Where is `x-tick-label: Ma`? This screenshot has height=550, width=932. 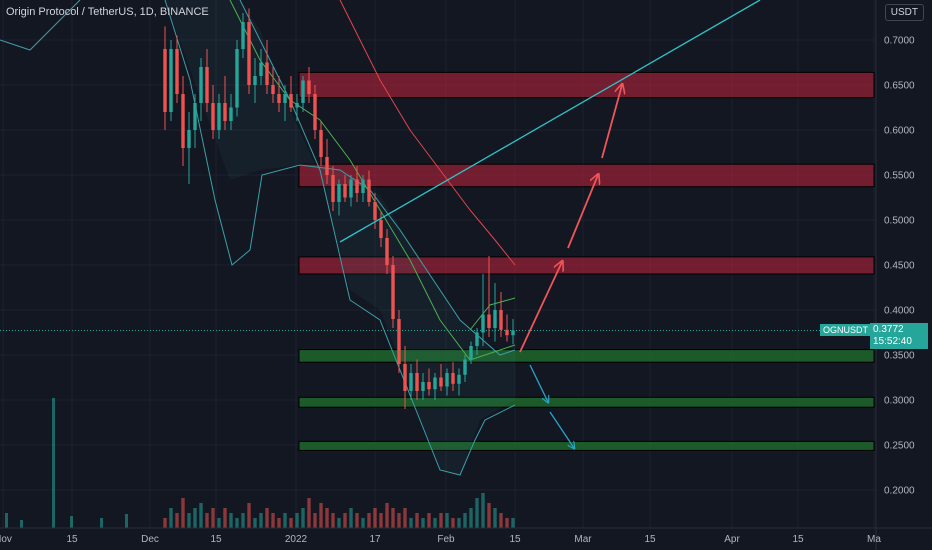 x-tick-label: Ma is located at coordinates (874, 539).